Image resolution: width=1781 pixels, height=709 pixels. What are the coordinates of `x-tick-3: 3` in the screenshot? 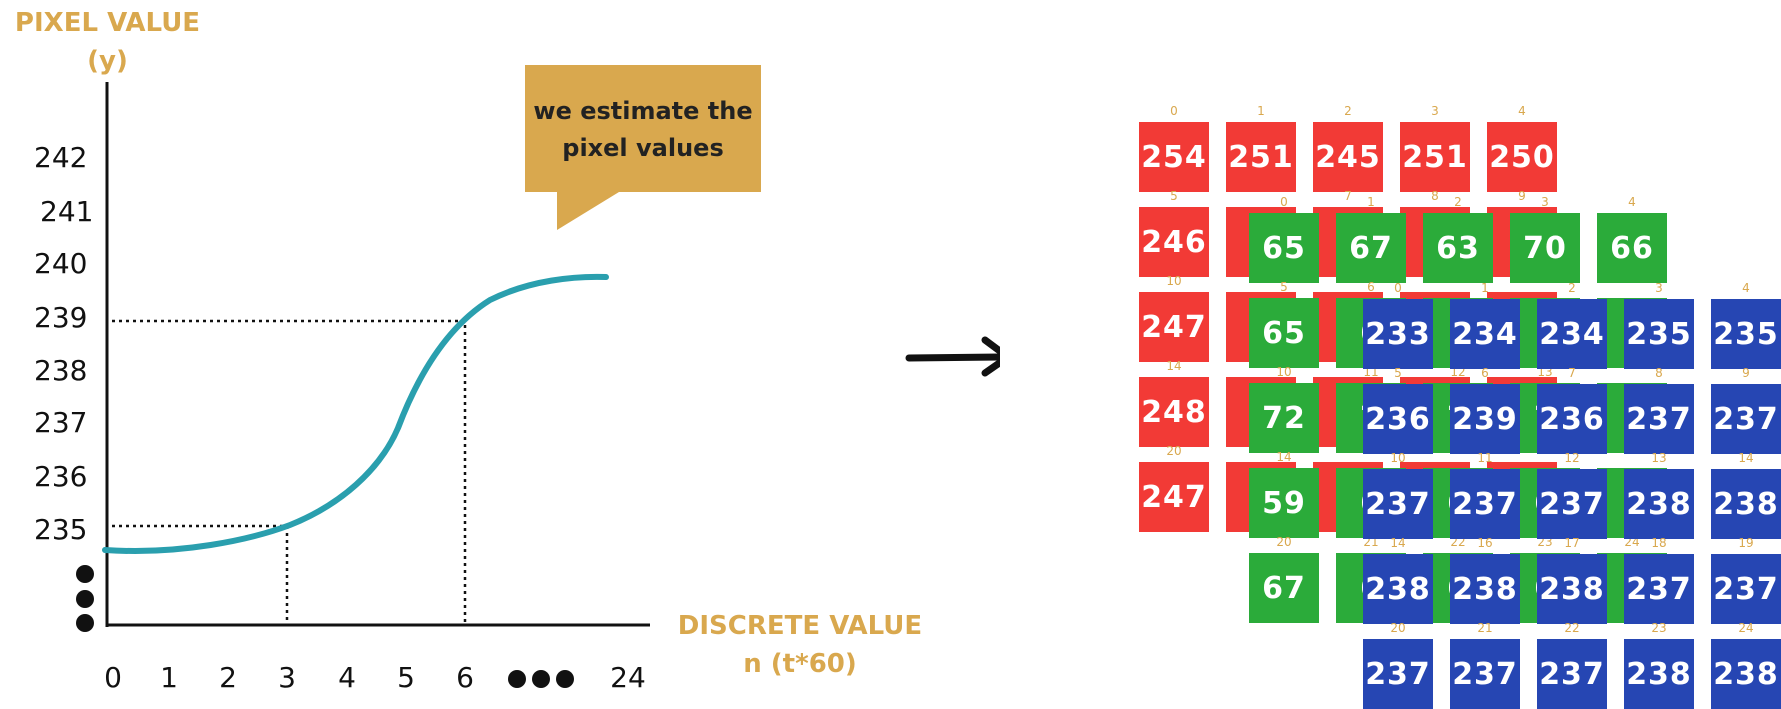 It's located at (287, 677).